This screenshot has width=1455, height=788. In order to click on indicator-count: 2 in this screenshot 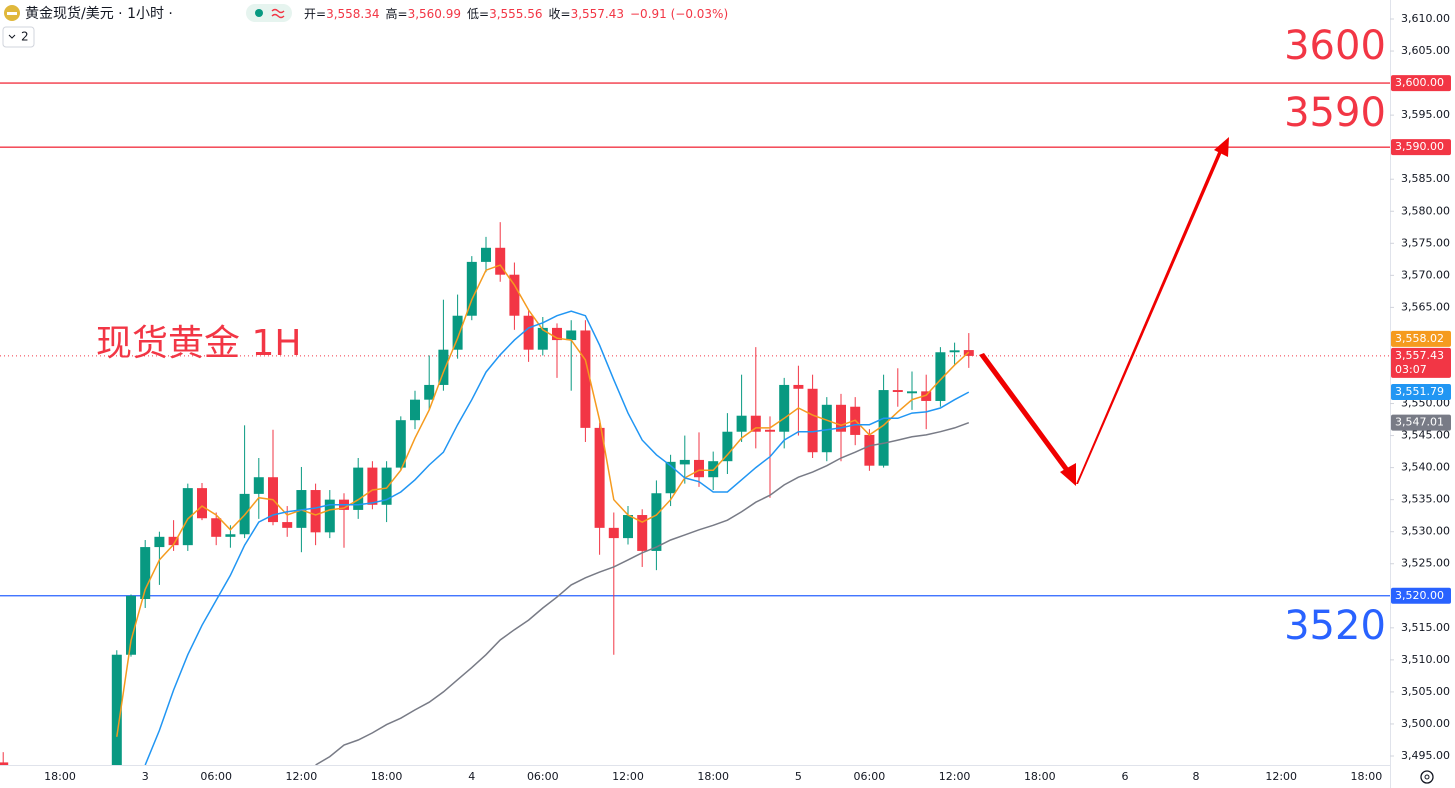, I will do `click(25, 37)`.